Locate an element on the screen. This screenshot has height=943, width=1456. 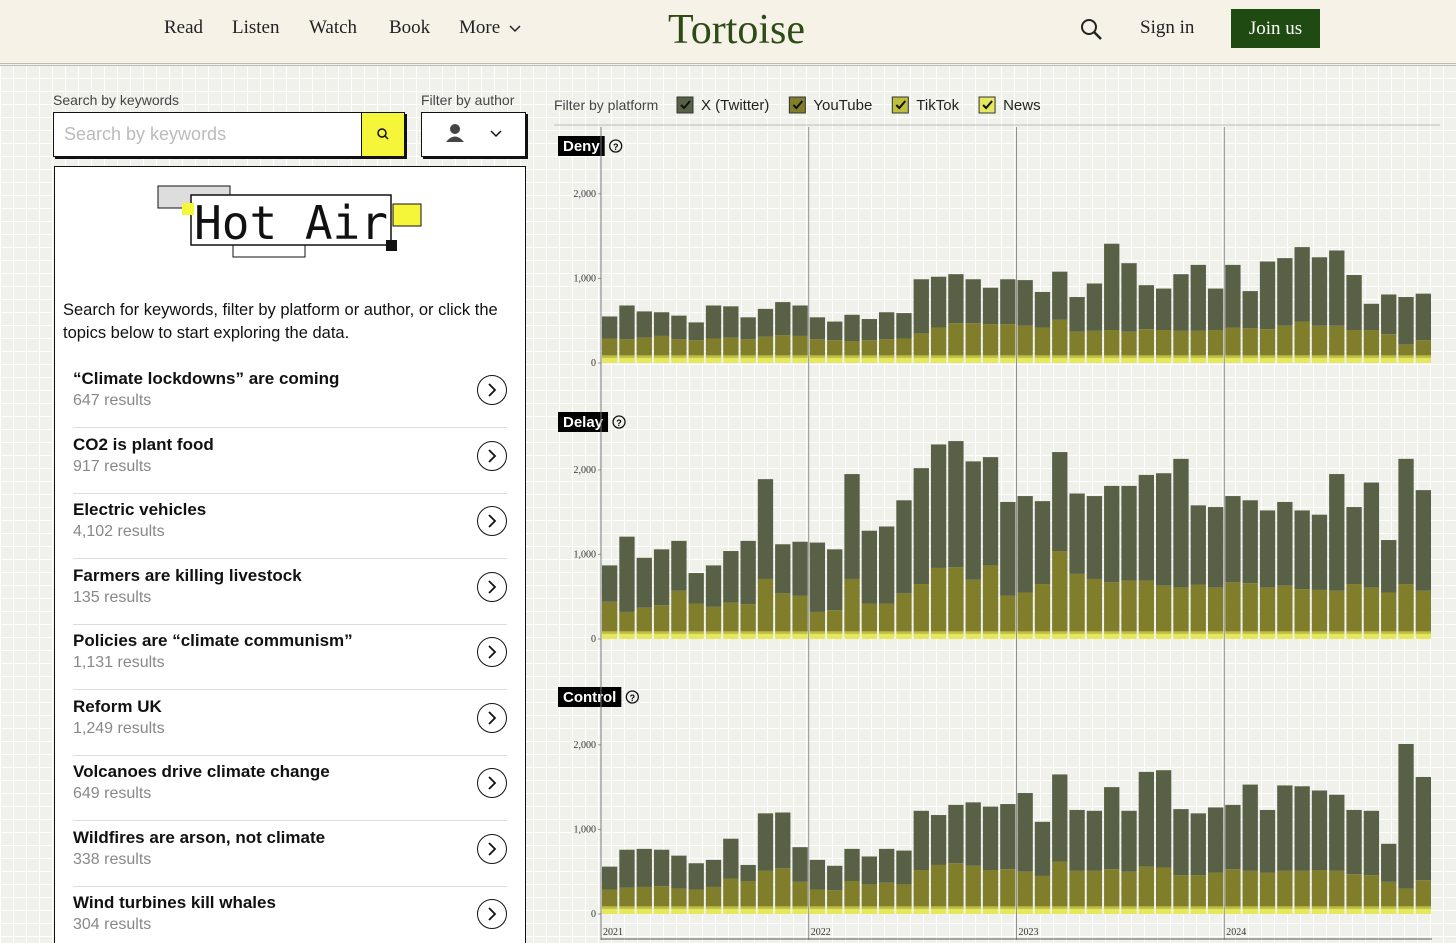
title-box is located at coordinates (581, 146).